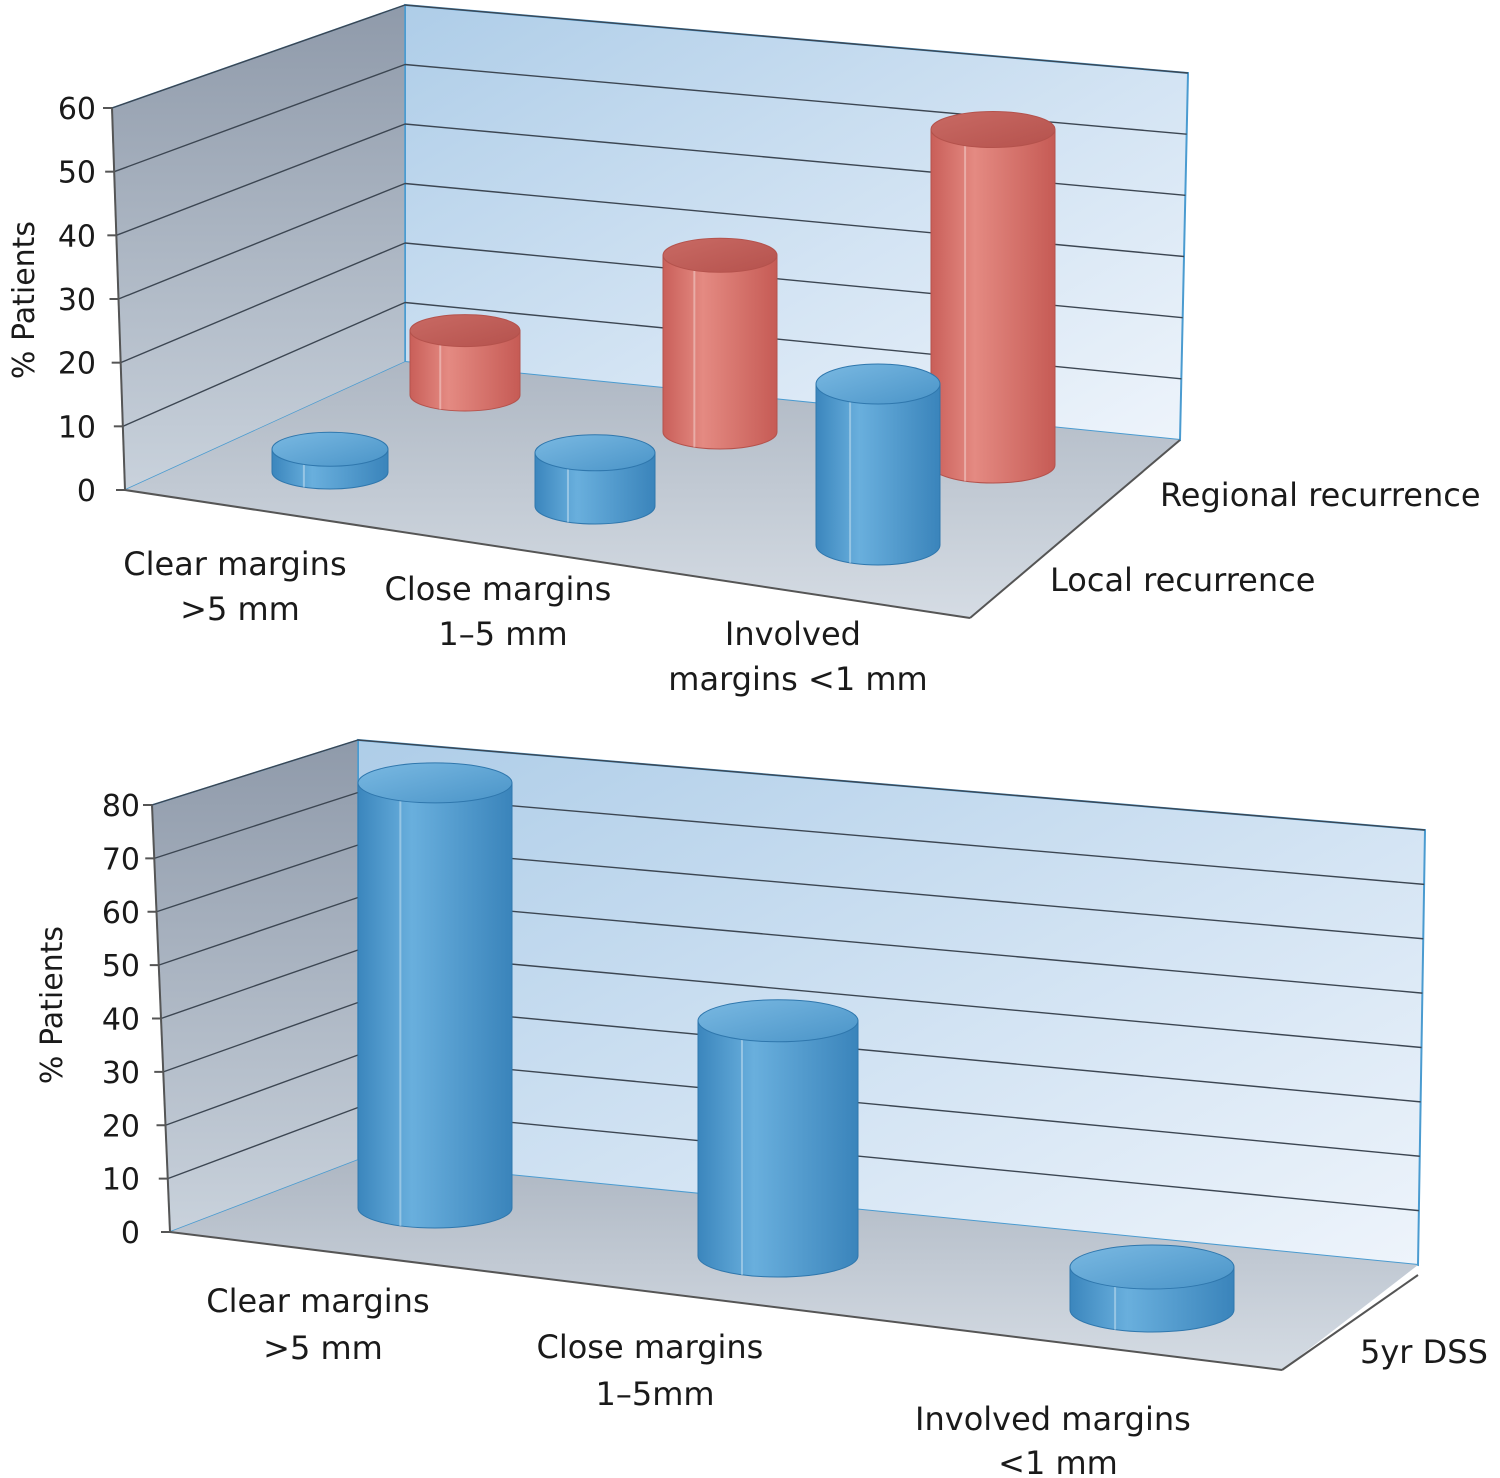 This screenshot has width=1500, height=1478. Describe the element at coordinates (654, 1370) in the screenshot. I see `category-label: Close margins 1–5mm` at that location.